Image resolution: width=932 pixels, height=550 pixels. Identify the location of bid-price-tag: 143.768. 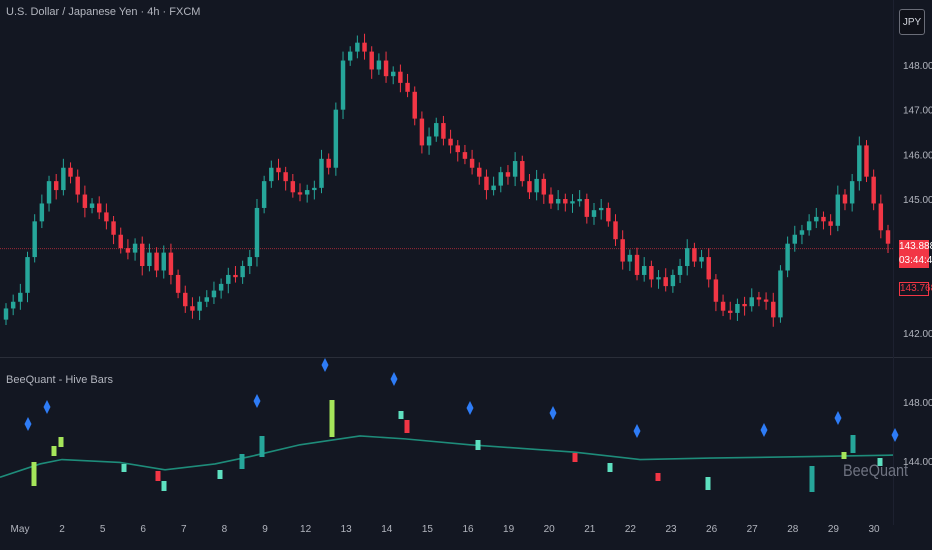
(915, 289).